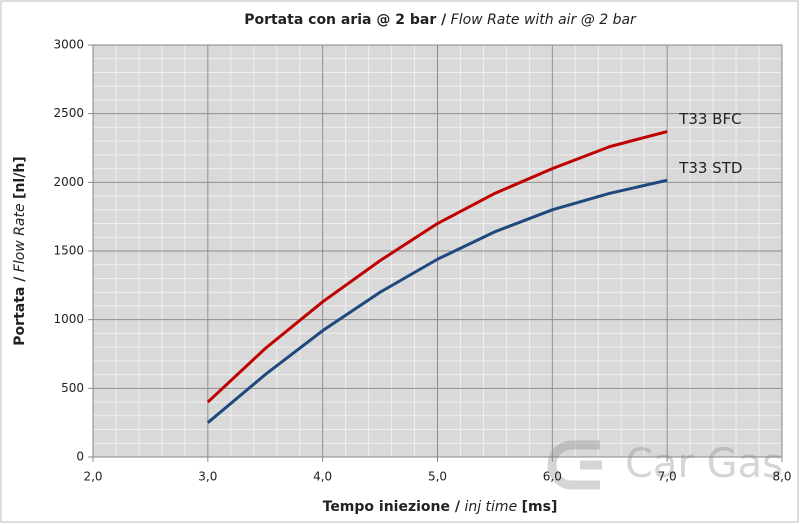 The width and height of the screenshot is (800, 524). Describe the element at coordinates (92, 477) in the screenshot. I see `x-tick-label: 2,0` at that location.